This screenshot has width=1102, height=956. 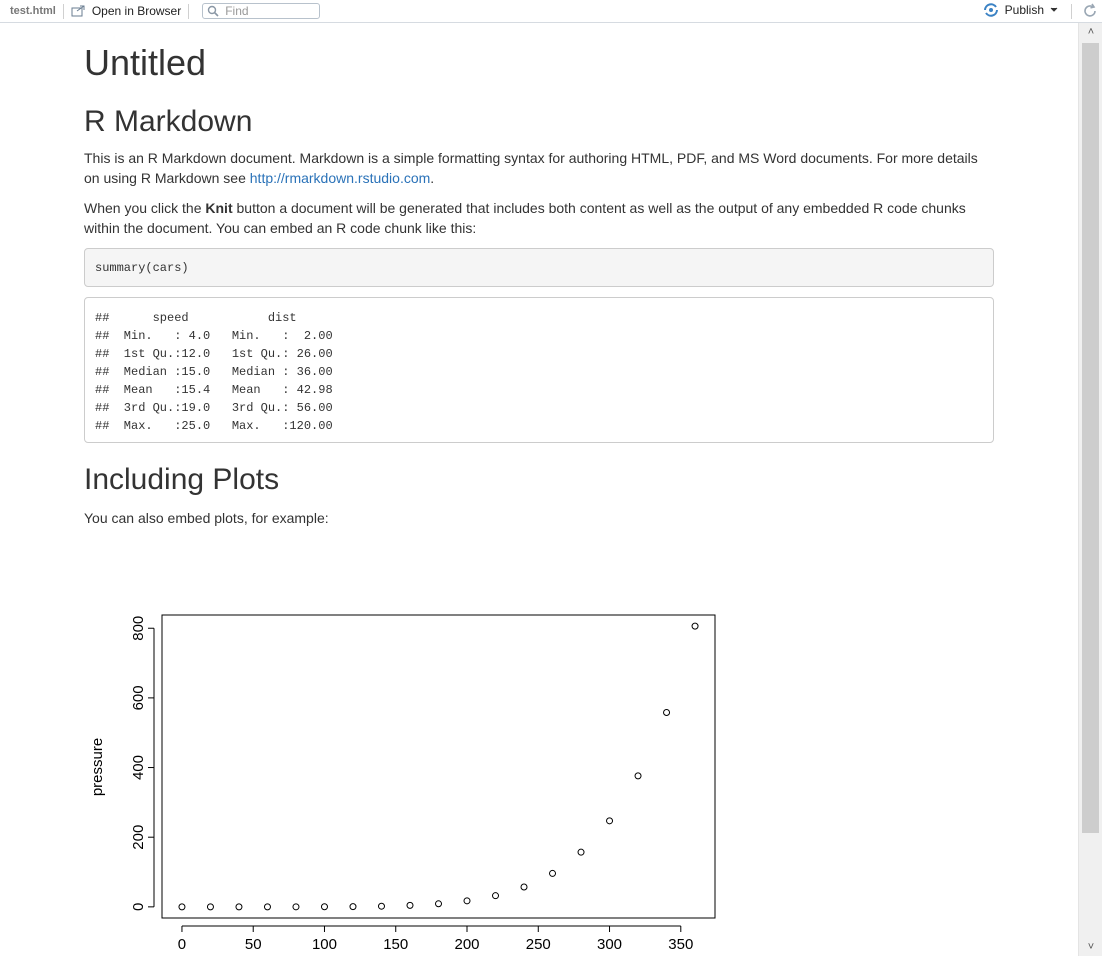 I want to click on chevron-down-icon, so click(x=1054, y=9).